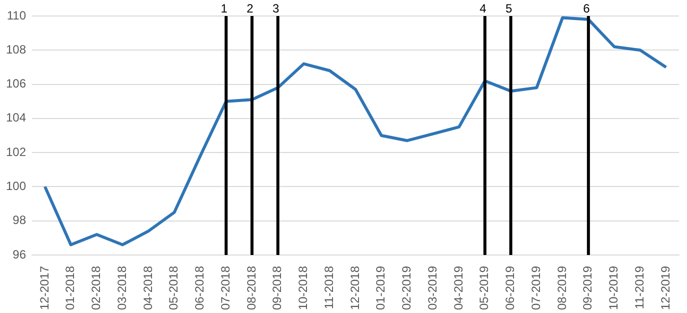 The height and width of the screenshot is (313, 687). I want to click on ref-line-label: 4, so click(483, 8).